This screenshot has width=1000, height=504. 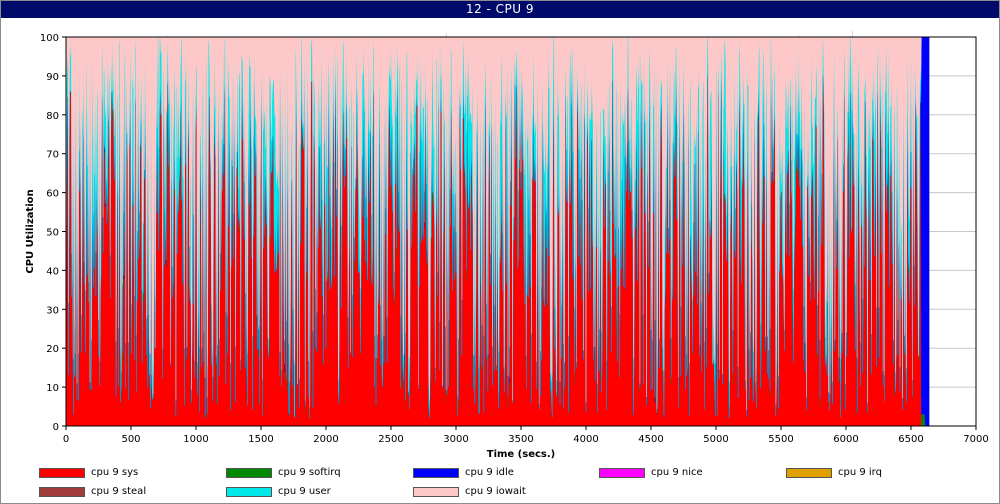 I want to click on x-tick-label: 4000, so click(x=585, y=439).